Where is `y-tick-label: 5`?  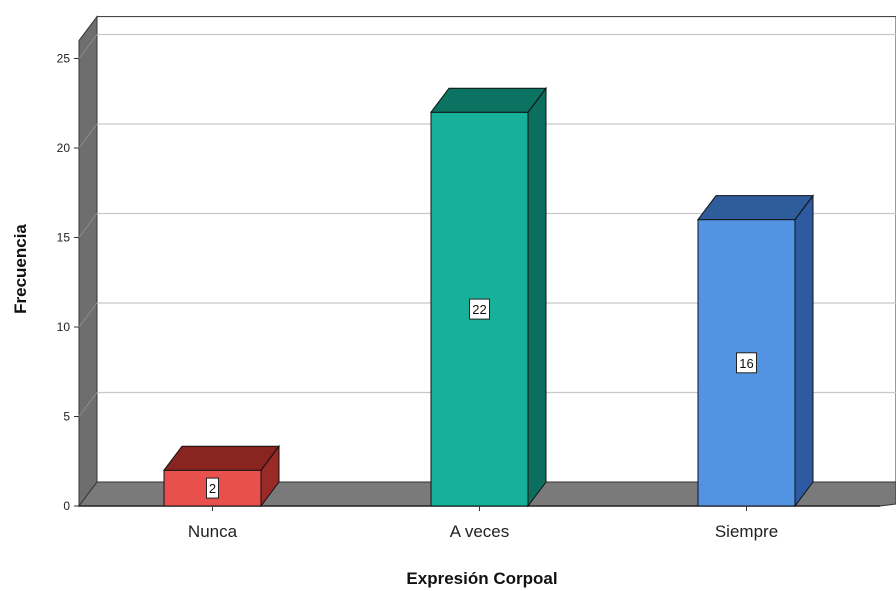
y-tick-label: 5 is located at coordinates (66, 417).